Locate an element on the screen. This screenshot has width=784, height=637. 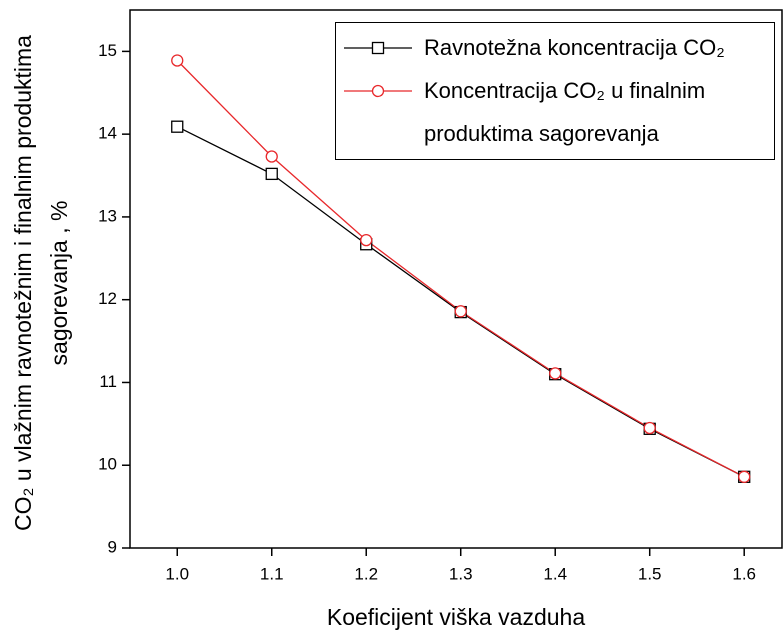
x-tick-label: 1.4 is located at coordinates (555, 573).